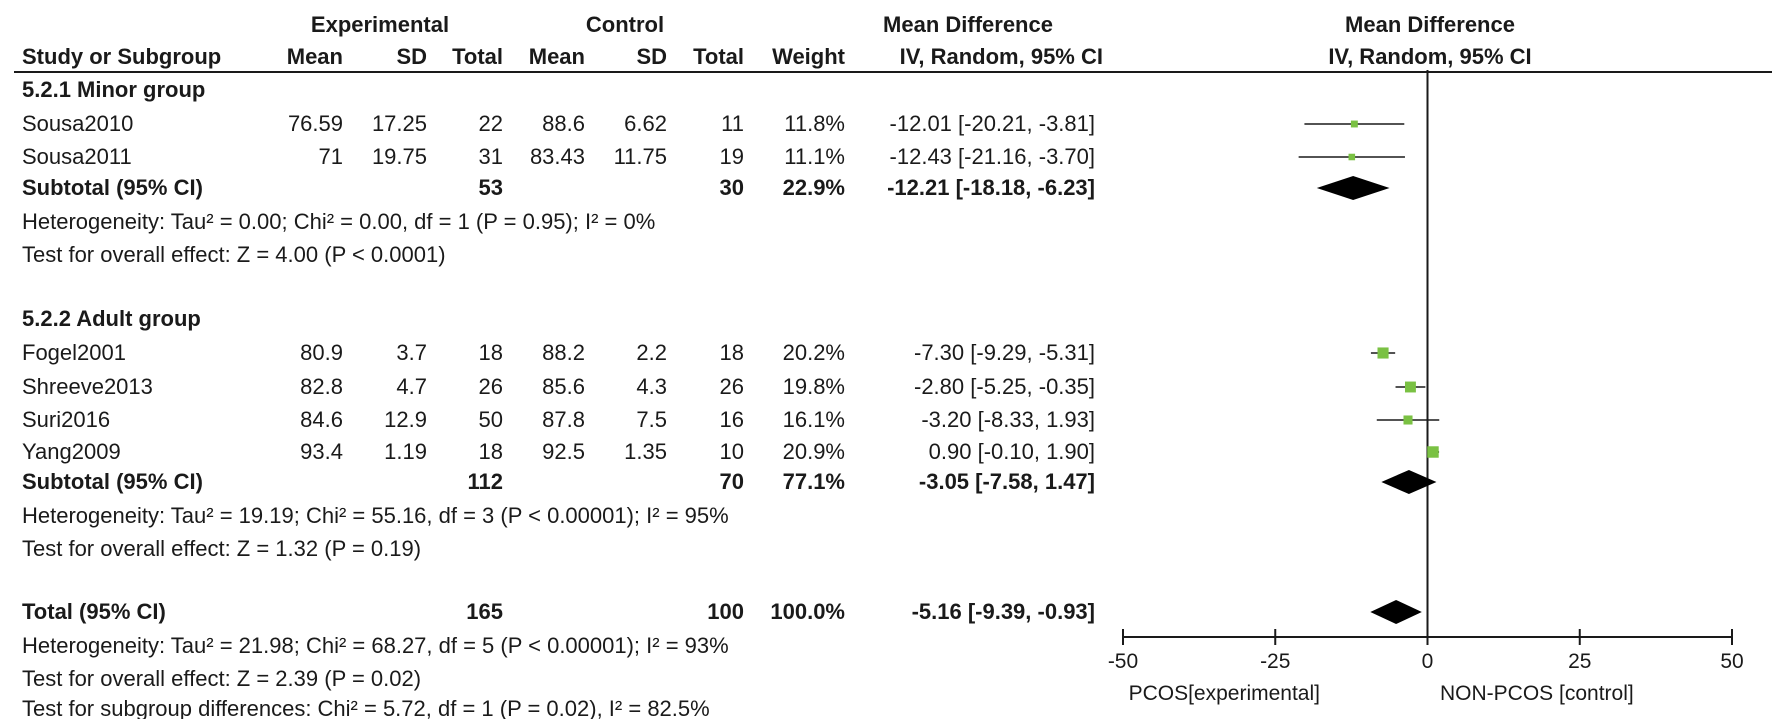  What do you see at coordinates (477, 56) in the screenshot?
I see `col-exp-total: Total` at bounding box center [477, 56].